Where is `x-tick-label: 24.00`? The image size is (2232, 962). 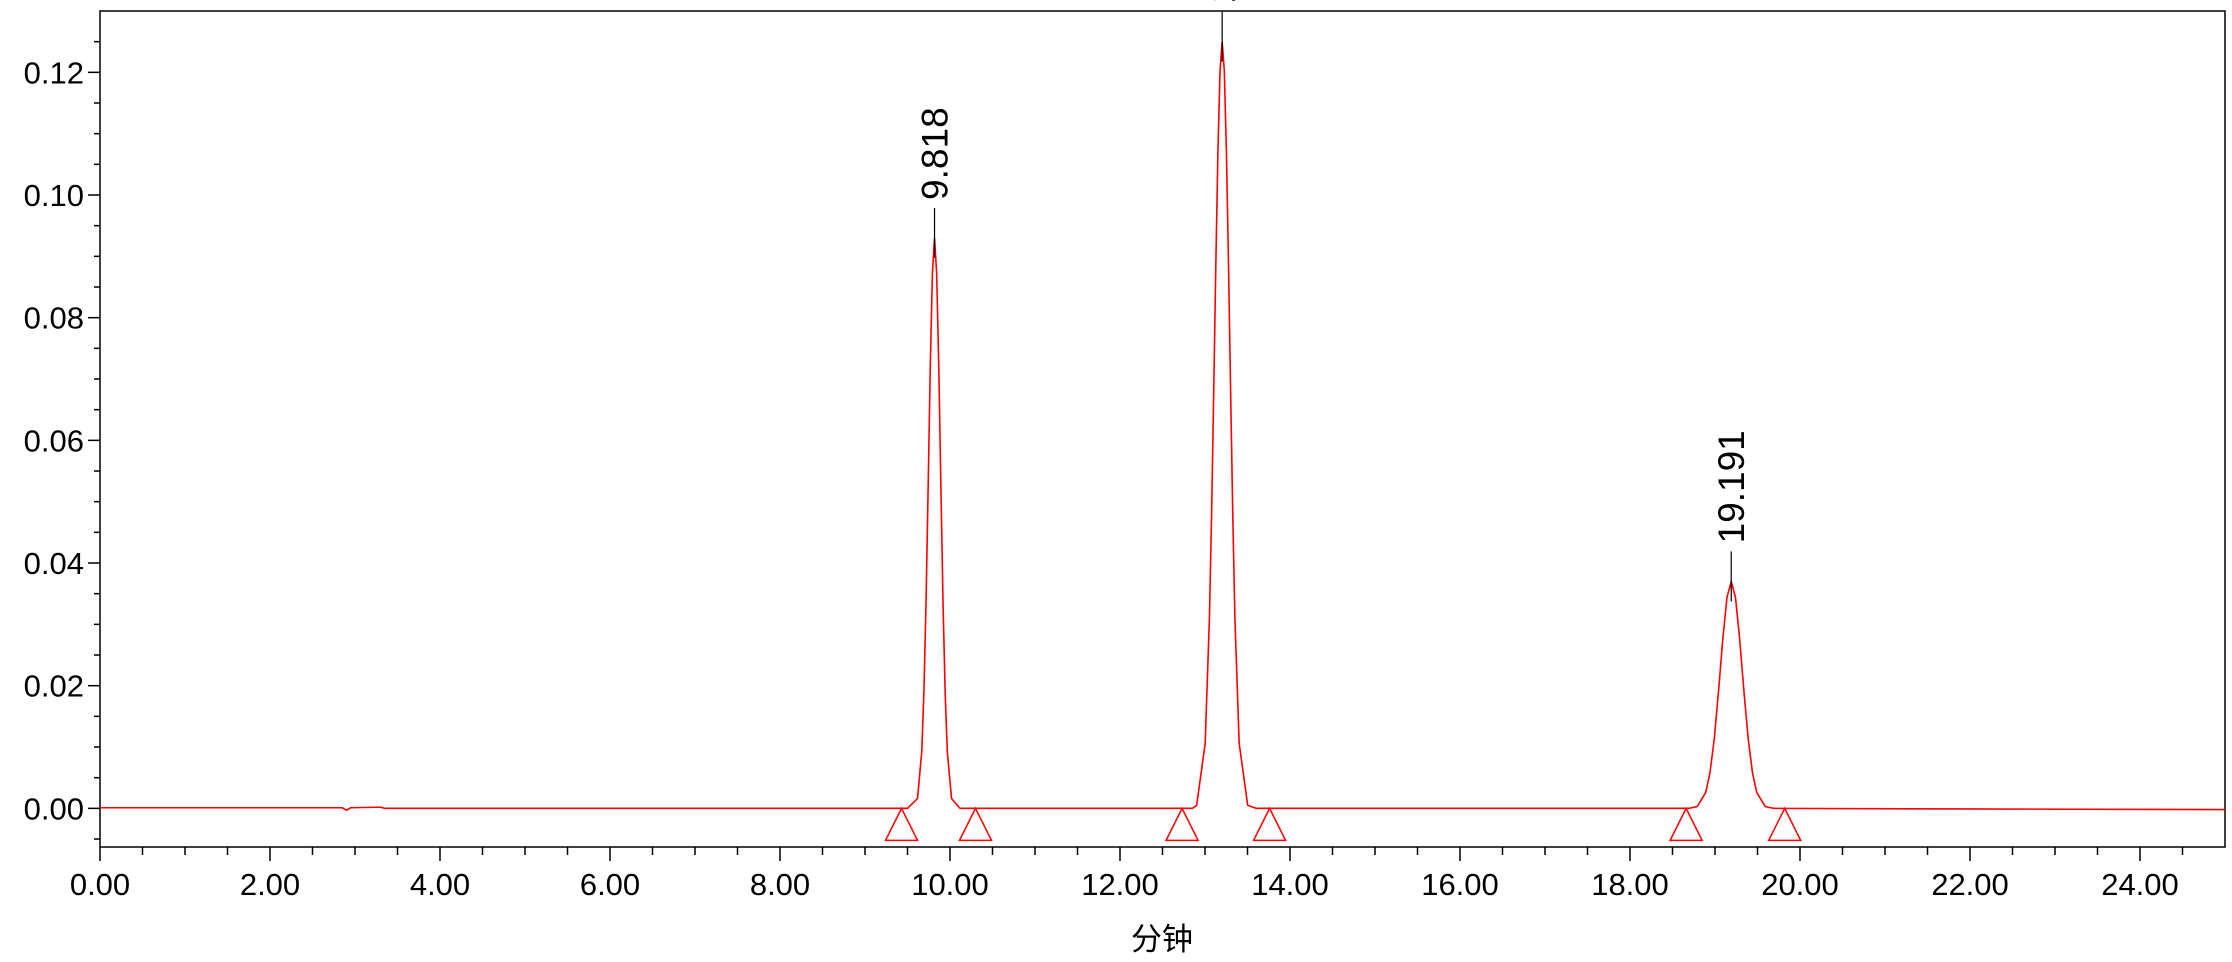
x-tick-label: 24.00 is located at coordinates (2140, 884).